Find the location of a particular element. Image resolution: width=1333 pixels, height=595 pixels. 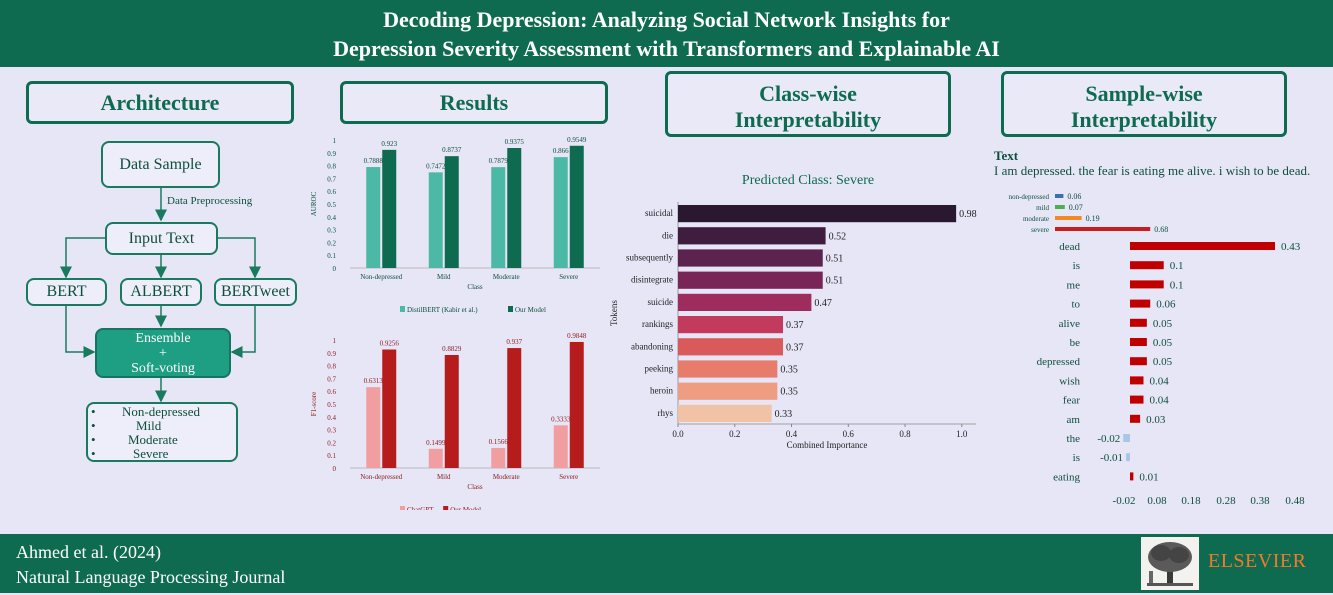

output-item: • Severe is located at coordinates (130, 453).